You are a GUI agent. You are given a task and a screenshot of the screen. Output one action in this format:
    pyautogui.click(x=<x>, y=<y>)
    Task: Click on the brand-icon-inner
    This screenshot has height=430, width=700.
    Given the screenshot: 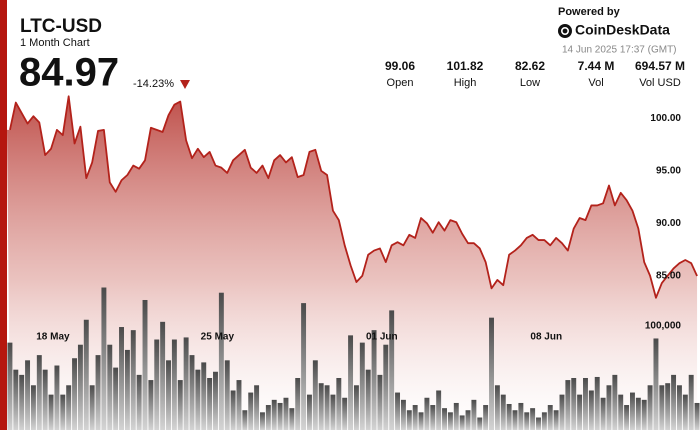 What is the action you would take?
    pyautogui.click(x=564, y=30)
    